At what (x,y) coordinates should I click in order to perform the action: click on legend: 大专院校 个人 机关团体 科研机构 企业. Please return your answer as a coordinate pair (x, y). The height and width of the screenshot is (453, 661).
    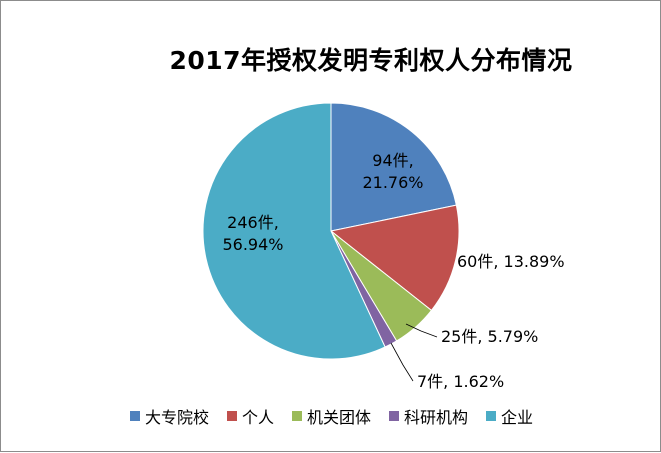
    Looking at the image, I should click on (331, 416).